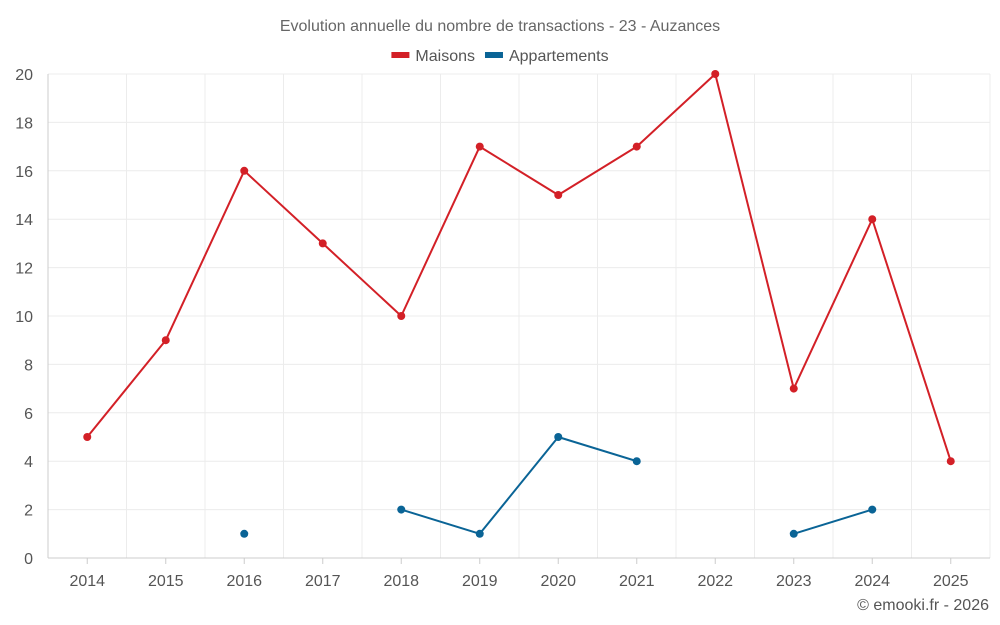  What do you see at coordinates (244, 533) in the screenshot?
I see `data-point-appartements-2016` at bounding box center [244, 533].